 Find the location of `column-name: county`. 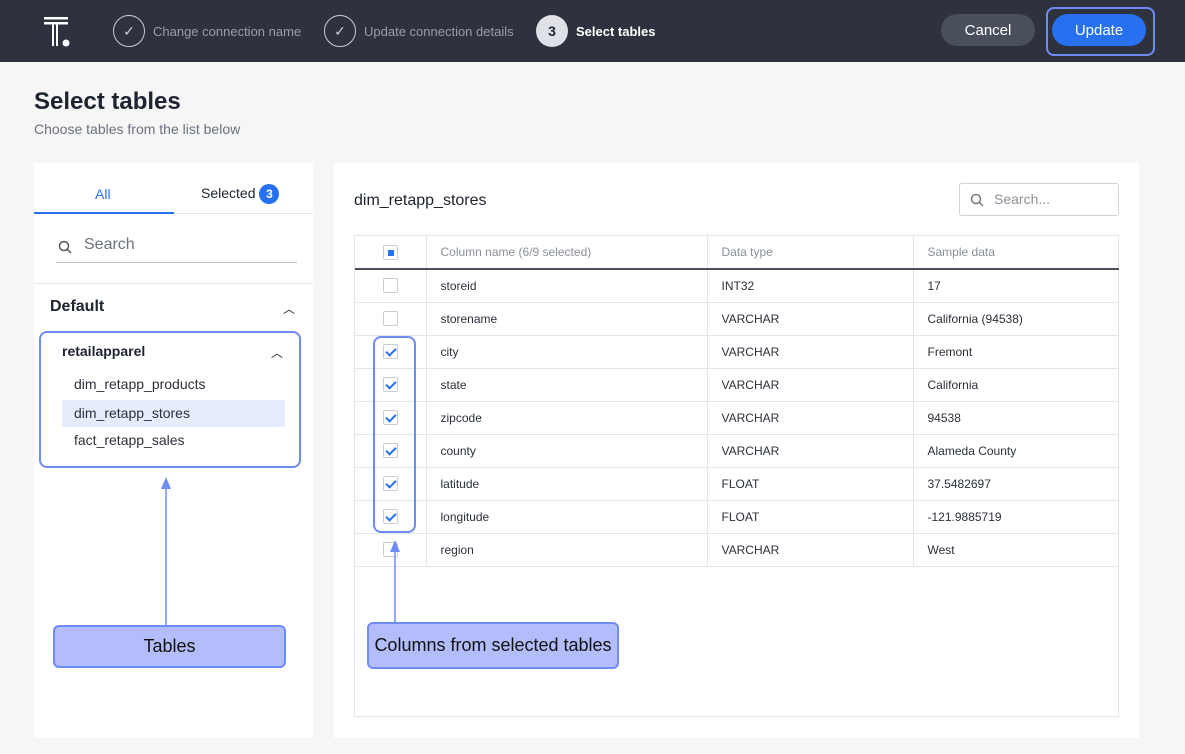

column-name: county is located at coordinates (567, 451).